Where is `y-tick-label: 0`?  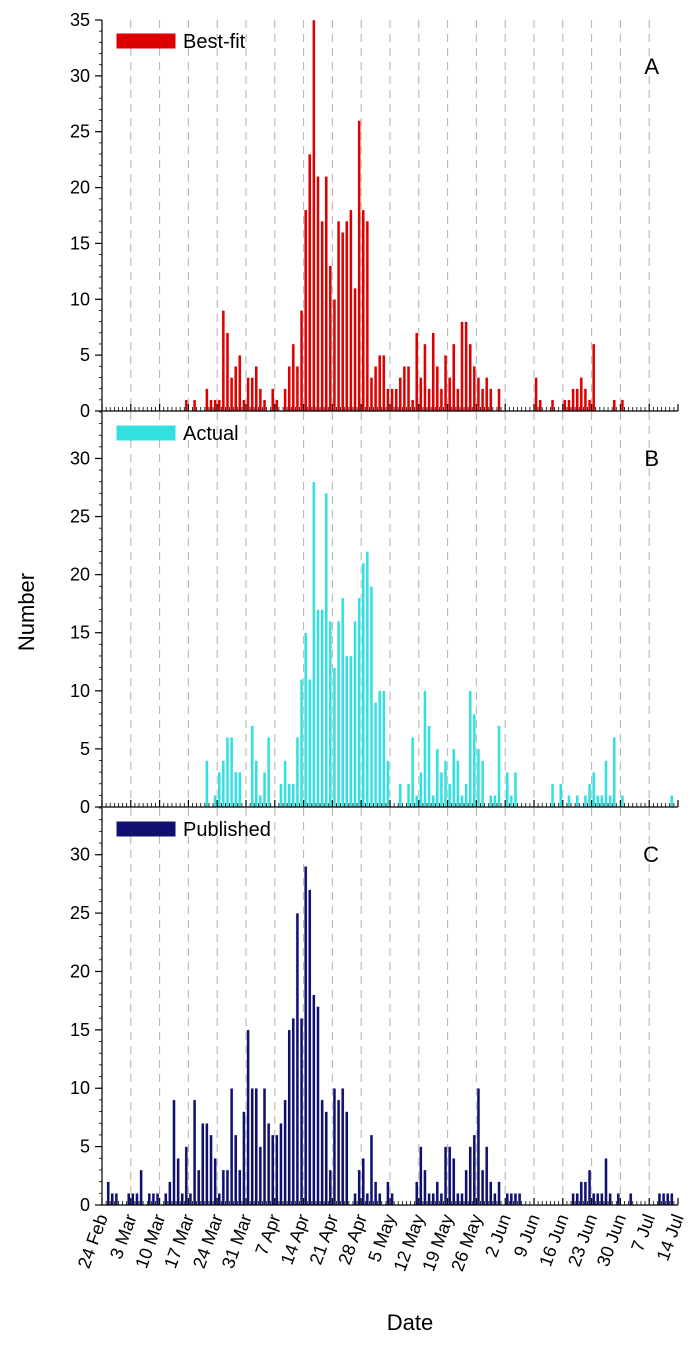 y-tick-label: 0 is located at coordinates (85, 807).